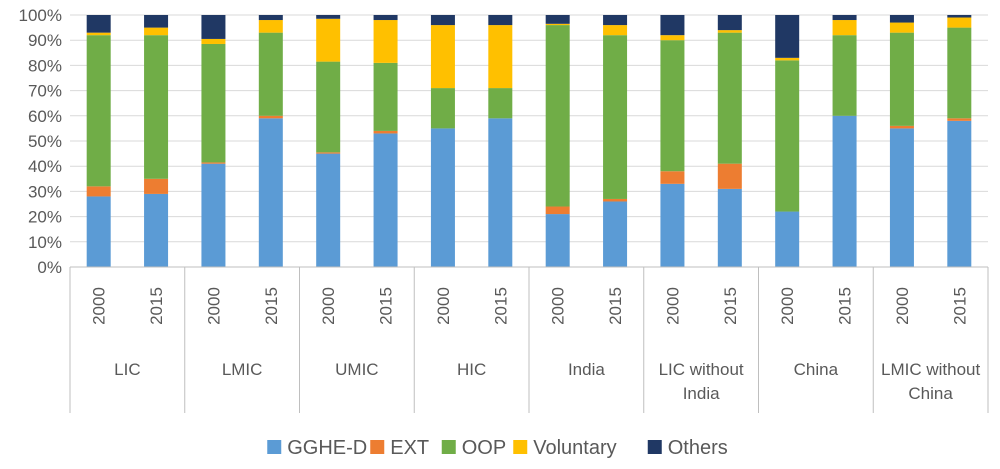  What do you see at coordinates (45, 91) in the screenshot?
I see `y-tick-label: 70%` at bounding box center [45, 91].